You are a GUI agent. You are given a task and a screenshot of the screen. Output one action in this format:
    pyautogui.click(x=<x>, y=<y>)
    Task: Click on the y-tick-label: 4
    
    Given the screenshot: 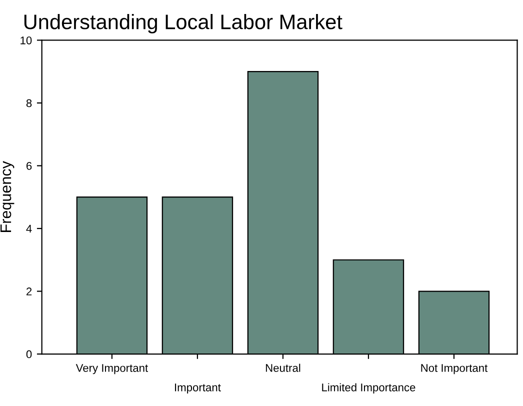 What is the action you would take?
    pyautogui.click(x=29, y=228)
    